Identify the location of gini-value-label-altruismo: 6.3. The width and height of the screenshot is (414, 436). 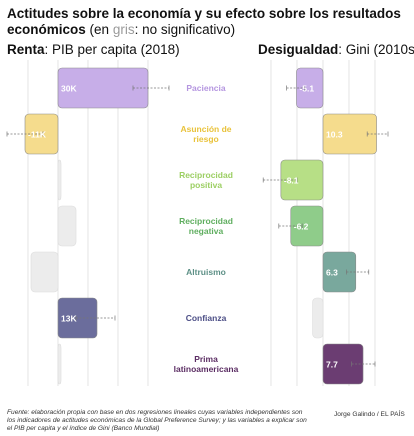
(332, 273).